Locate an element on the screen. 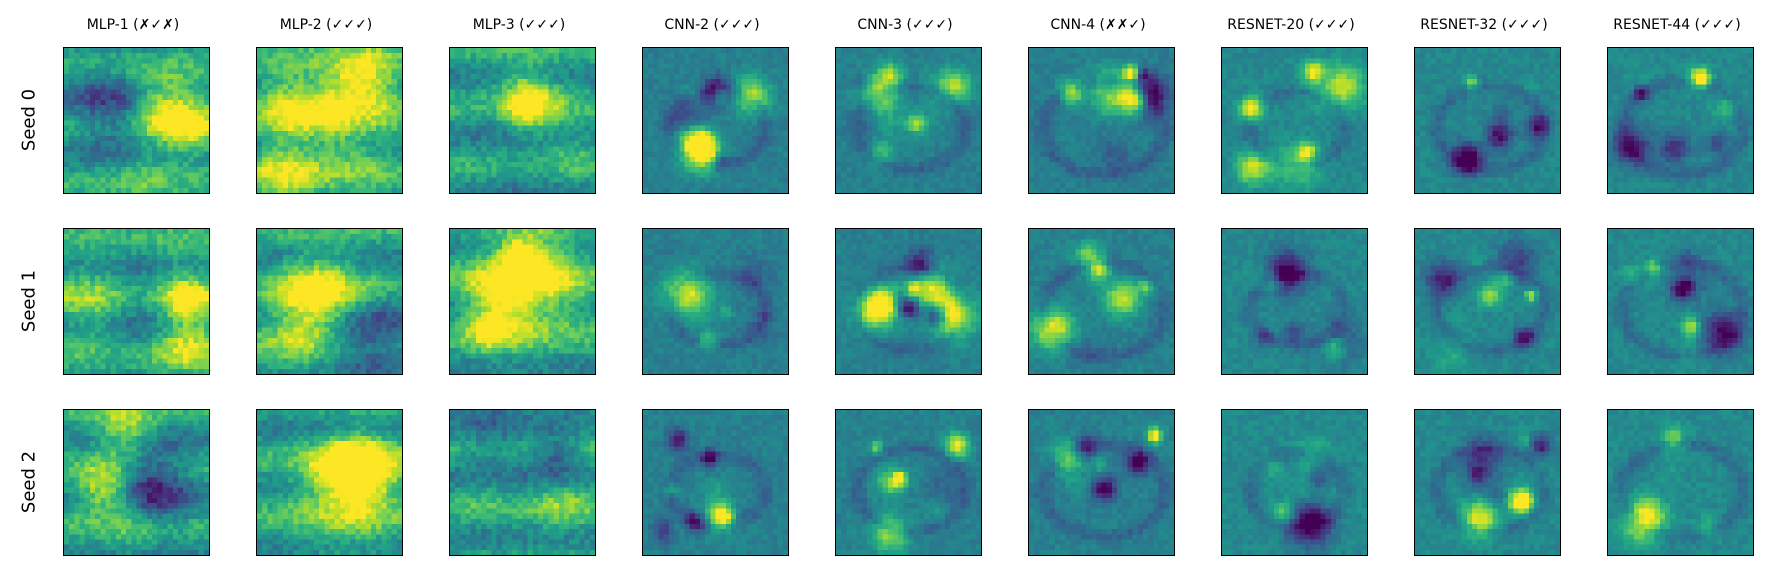 The image size is (1775, 584). heatmap-panel-r1-c0 is located at coordinates (136, 301).